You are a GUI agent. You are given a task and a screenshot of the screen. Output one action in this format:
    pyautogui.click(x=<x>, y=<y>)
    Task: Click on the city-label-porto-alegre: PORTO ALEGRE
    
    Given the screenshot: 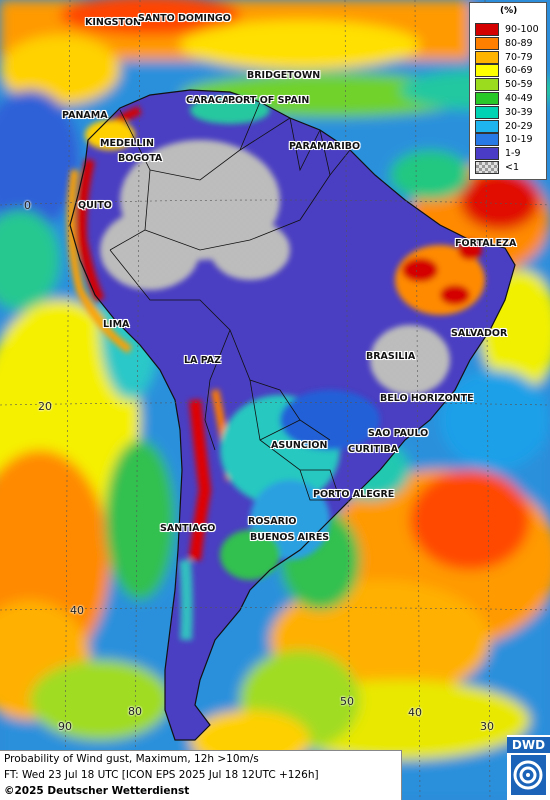 What is the action you would take?
    pyautogui.click(x=354, y=494)
    